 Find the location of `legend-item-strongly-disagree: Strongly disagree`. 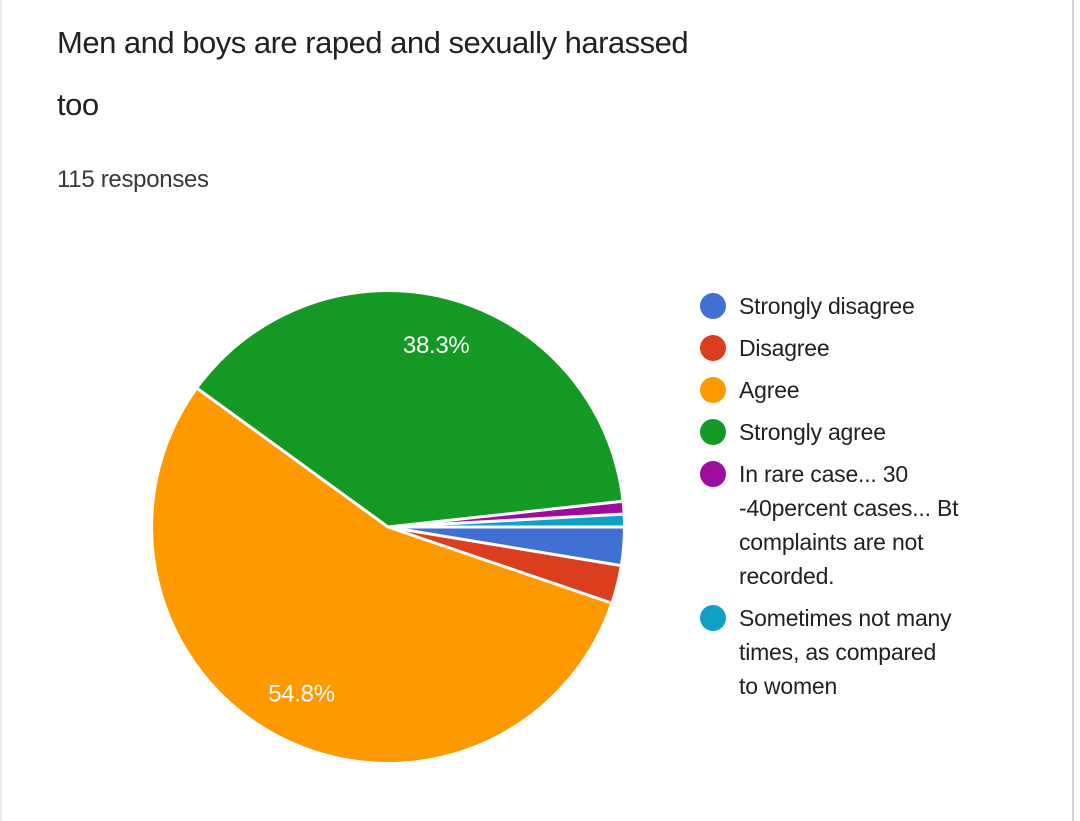

legend-item-strongly-disagree: Strongly disagree is located at coordinates (829, 306).